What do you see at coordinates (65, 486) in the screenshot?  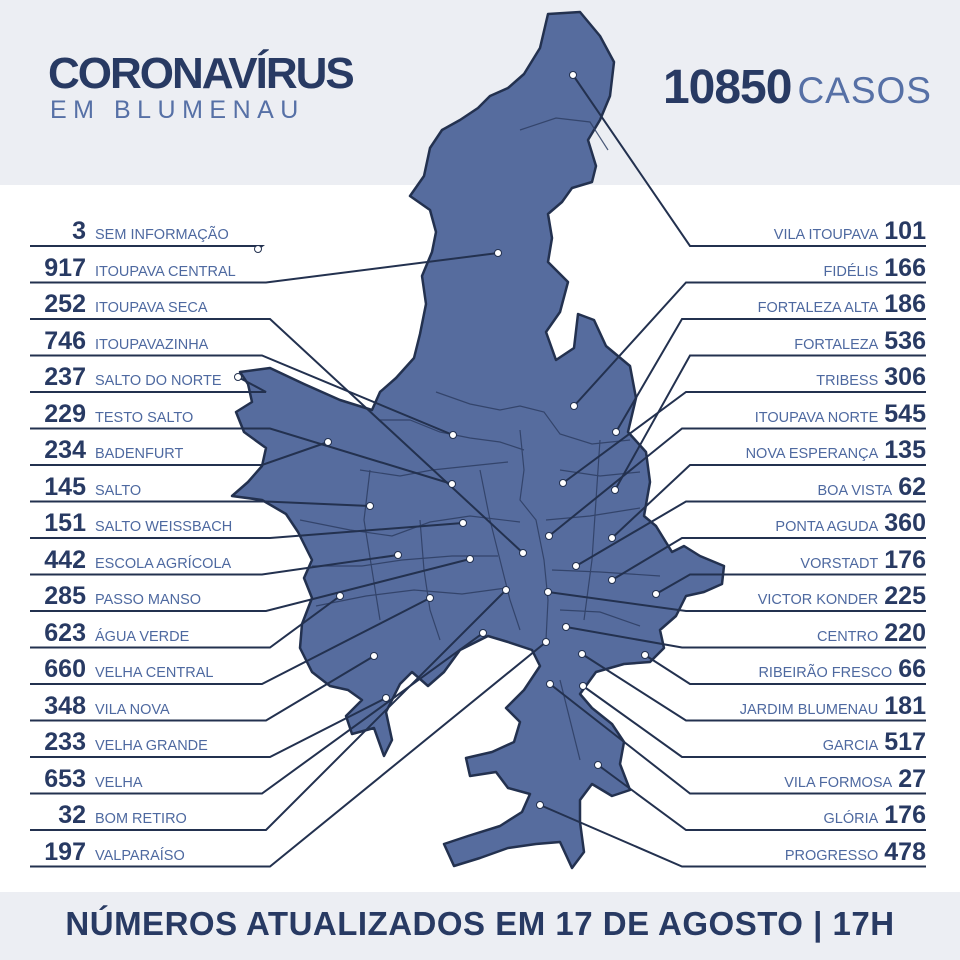 I see `district-case-count: 145` at bounding box center [65, 486].